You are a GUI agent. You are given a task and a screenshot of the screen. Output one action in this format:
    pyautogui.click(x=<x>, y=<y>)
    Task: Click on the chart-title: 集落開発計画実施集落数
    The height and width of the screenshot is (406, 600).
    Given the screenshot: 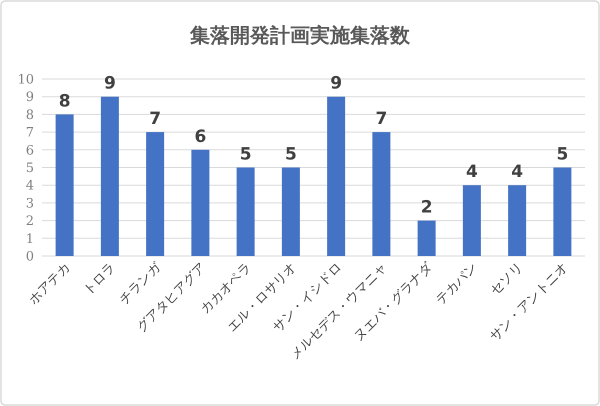 What is the action you would take?
    pyautogui.click(x=300, y=35)
    